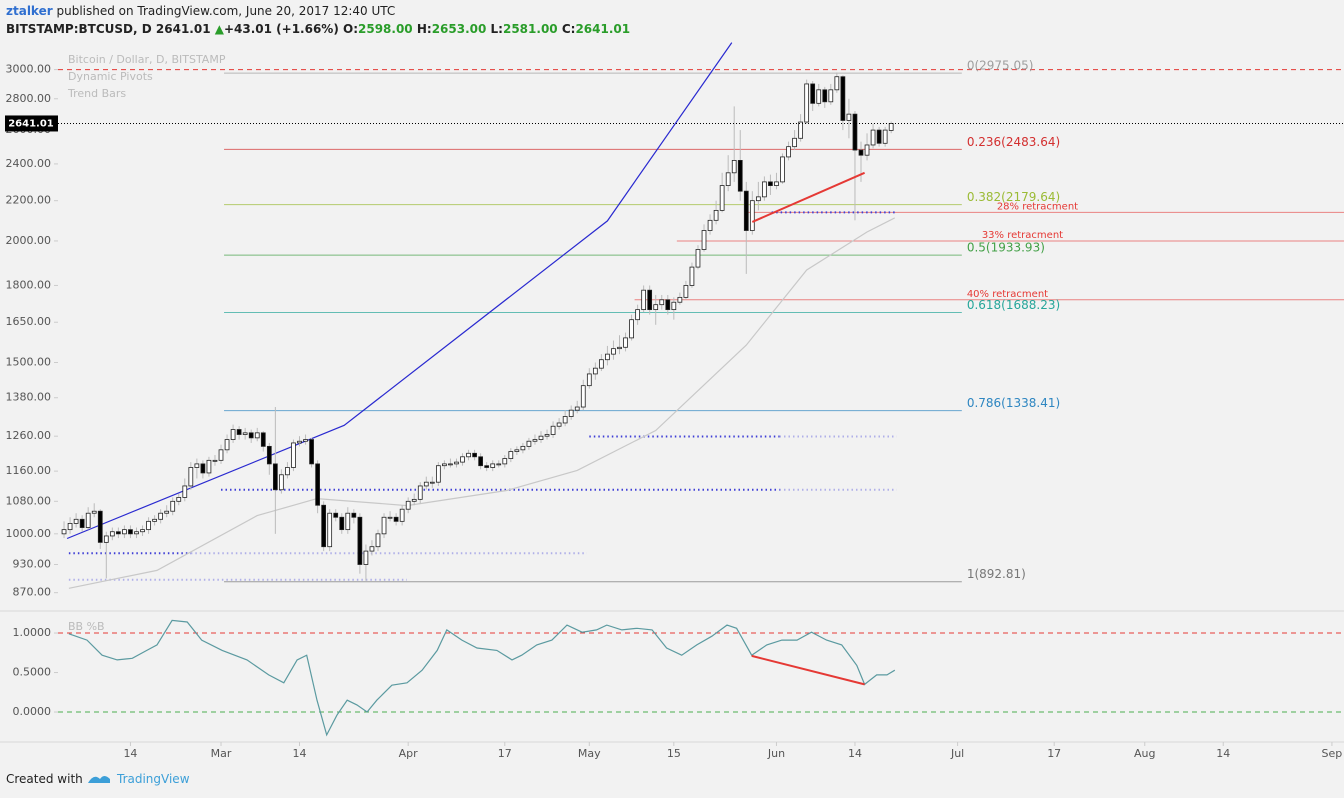  What do you see at coordinates (153, 779) in the screenshot?
I see `brand: TradingView` at bounding box center [153, 779].